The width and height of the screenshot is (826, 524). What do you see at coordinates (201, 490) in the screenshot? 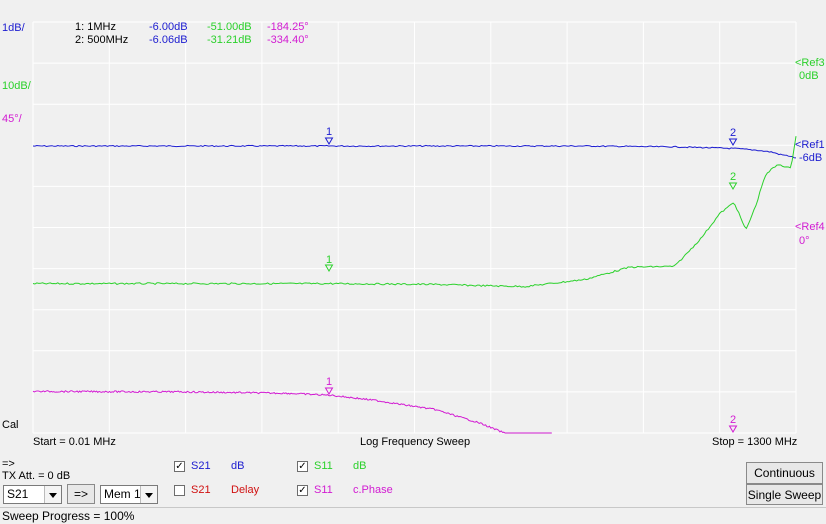
I see `s21-delay-param: S21` at bounding box center [201, 490].